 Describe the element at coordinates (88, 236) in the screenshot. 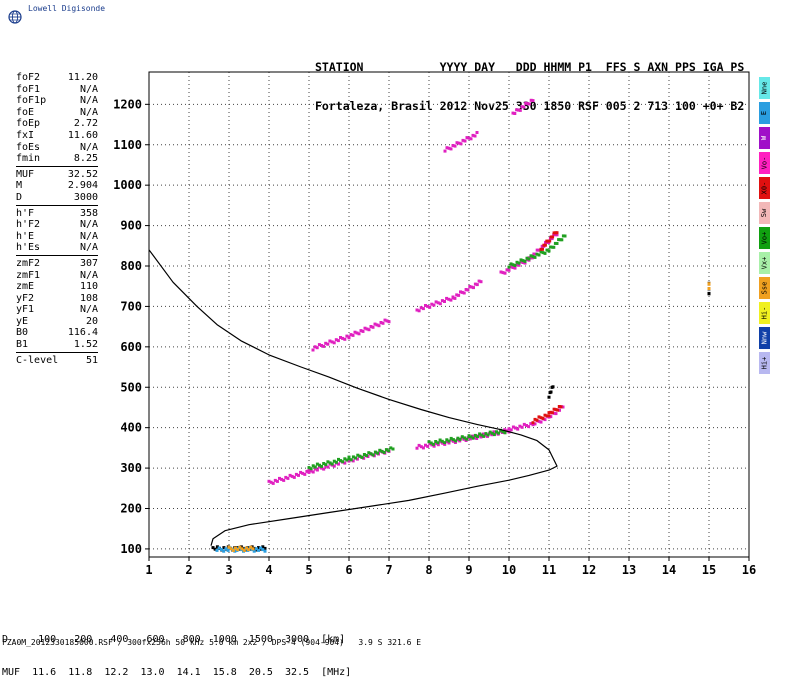

I see `param-value: N/A` at that location.